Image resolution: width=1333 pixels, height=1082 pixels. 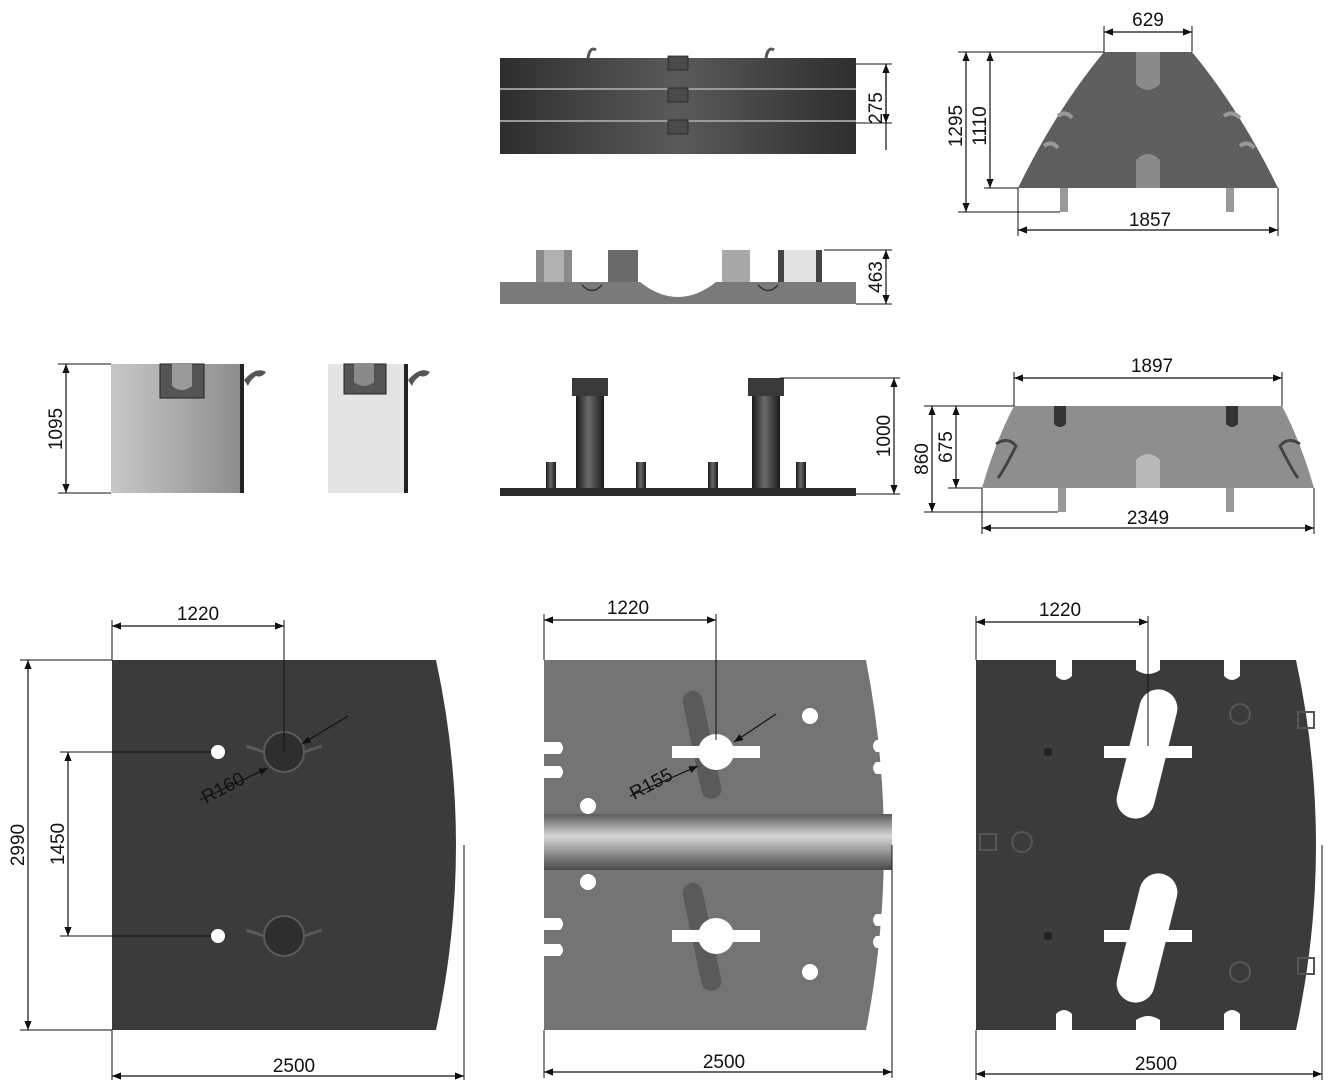 I want to click on lower-trap-h1-label: 860, so click(x=922, y=459).